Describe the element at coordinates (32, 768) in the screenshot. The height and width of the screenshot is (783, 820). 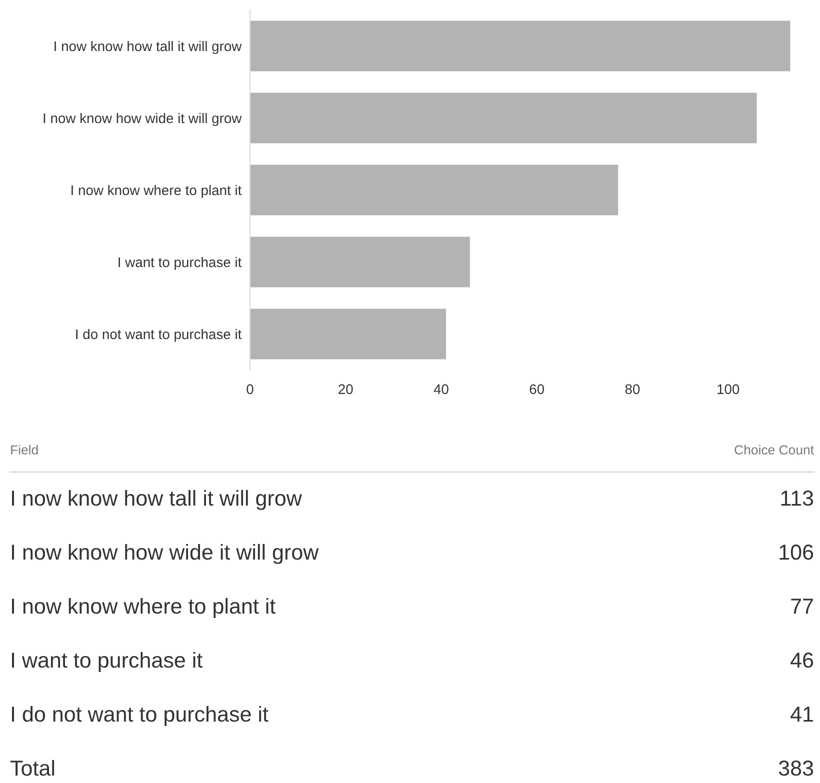
I see `category-label: Total` at that location.